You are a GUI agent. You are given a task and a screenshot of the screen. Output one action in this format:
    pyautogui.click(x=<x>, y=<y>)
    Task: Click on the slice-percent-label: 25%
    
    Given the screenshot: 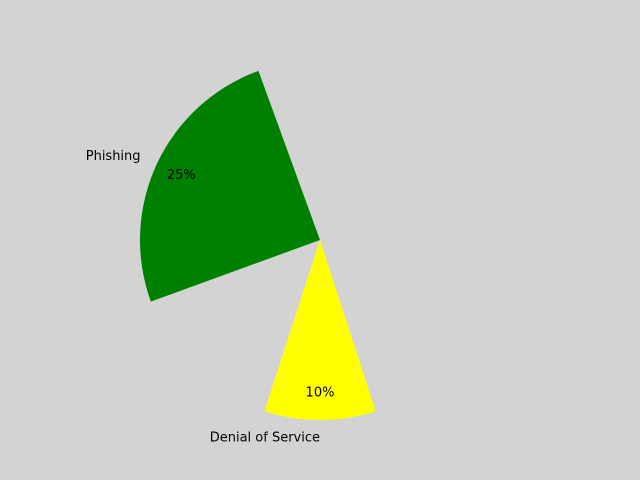 What is the action you would take?
    pyautogui.click(x=181, y=175)
    